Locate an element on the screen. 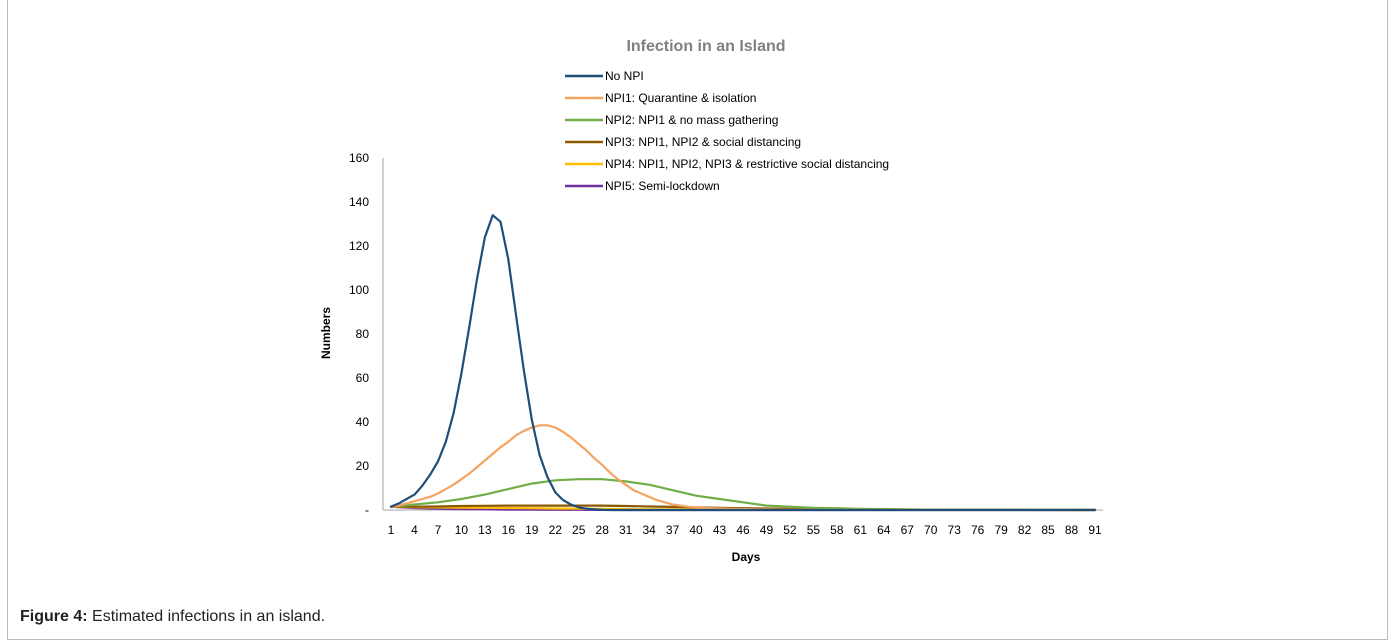 This screenshot has width=1389, height=641. x-tick-label: 64 is located at coordinates (884, 530).